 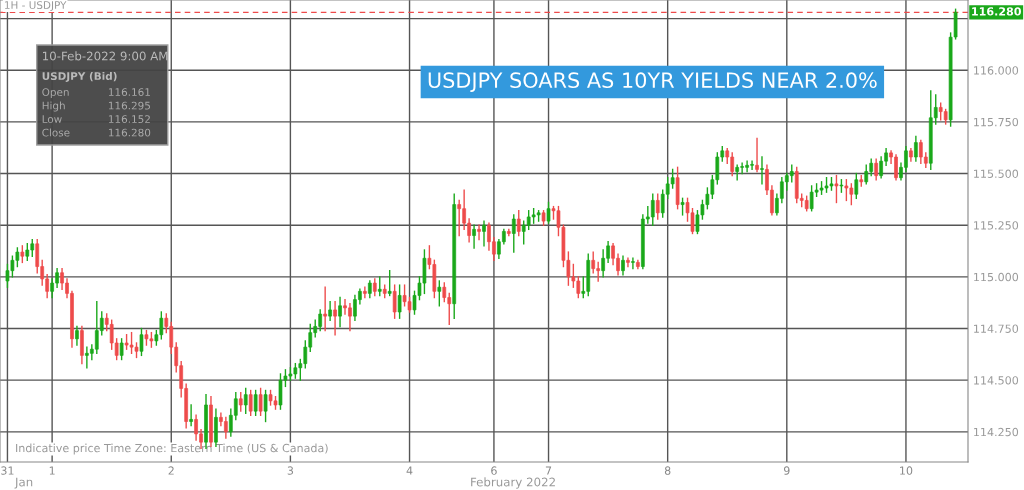 What do you see at coordinates (906, 470) in the screenshot?
I see `x-tick-label: 10` at bounding box center [906, 470].